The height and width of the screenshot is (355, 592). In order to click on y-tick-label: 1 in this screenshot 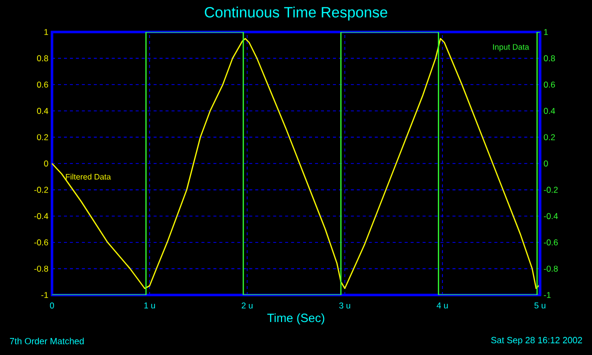, I will do `click(46, 32)`.